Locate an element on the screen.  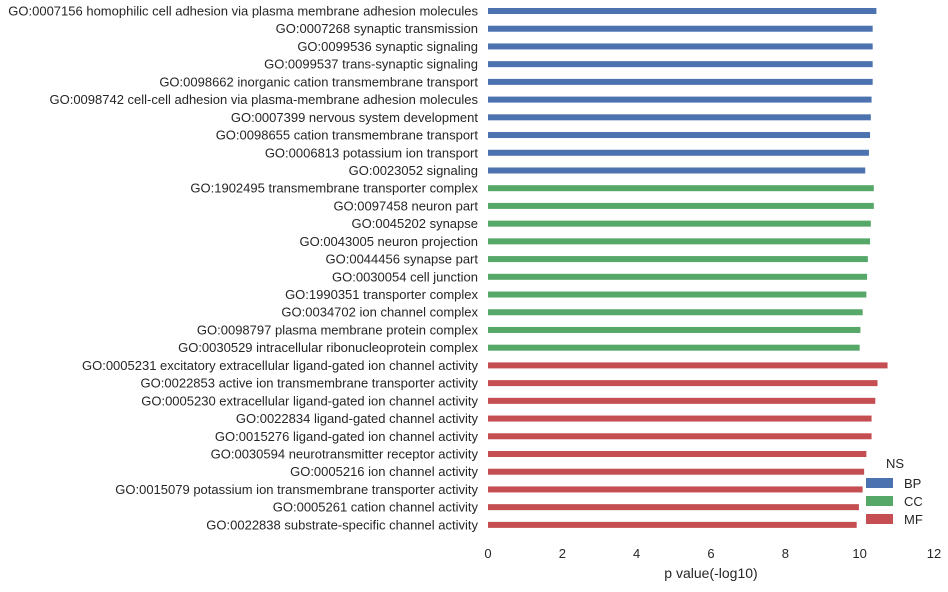
category-label: GO:0044456 synapse part is located at coordinates (402, 259).